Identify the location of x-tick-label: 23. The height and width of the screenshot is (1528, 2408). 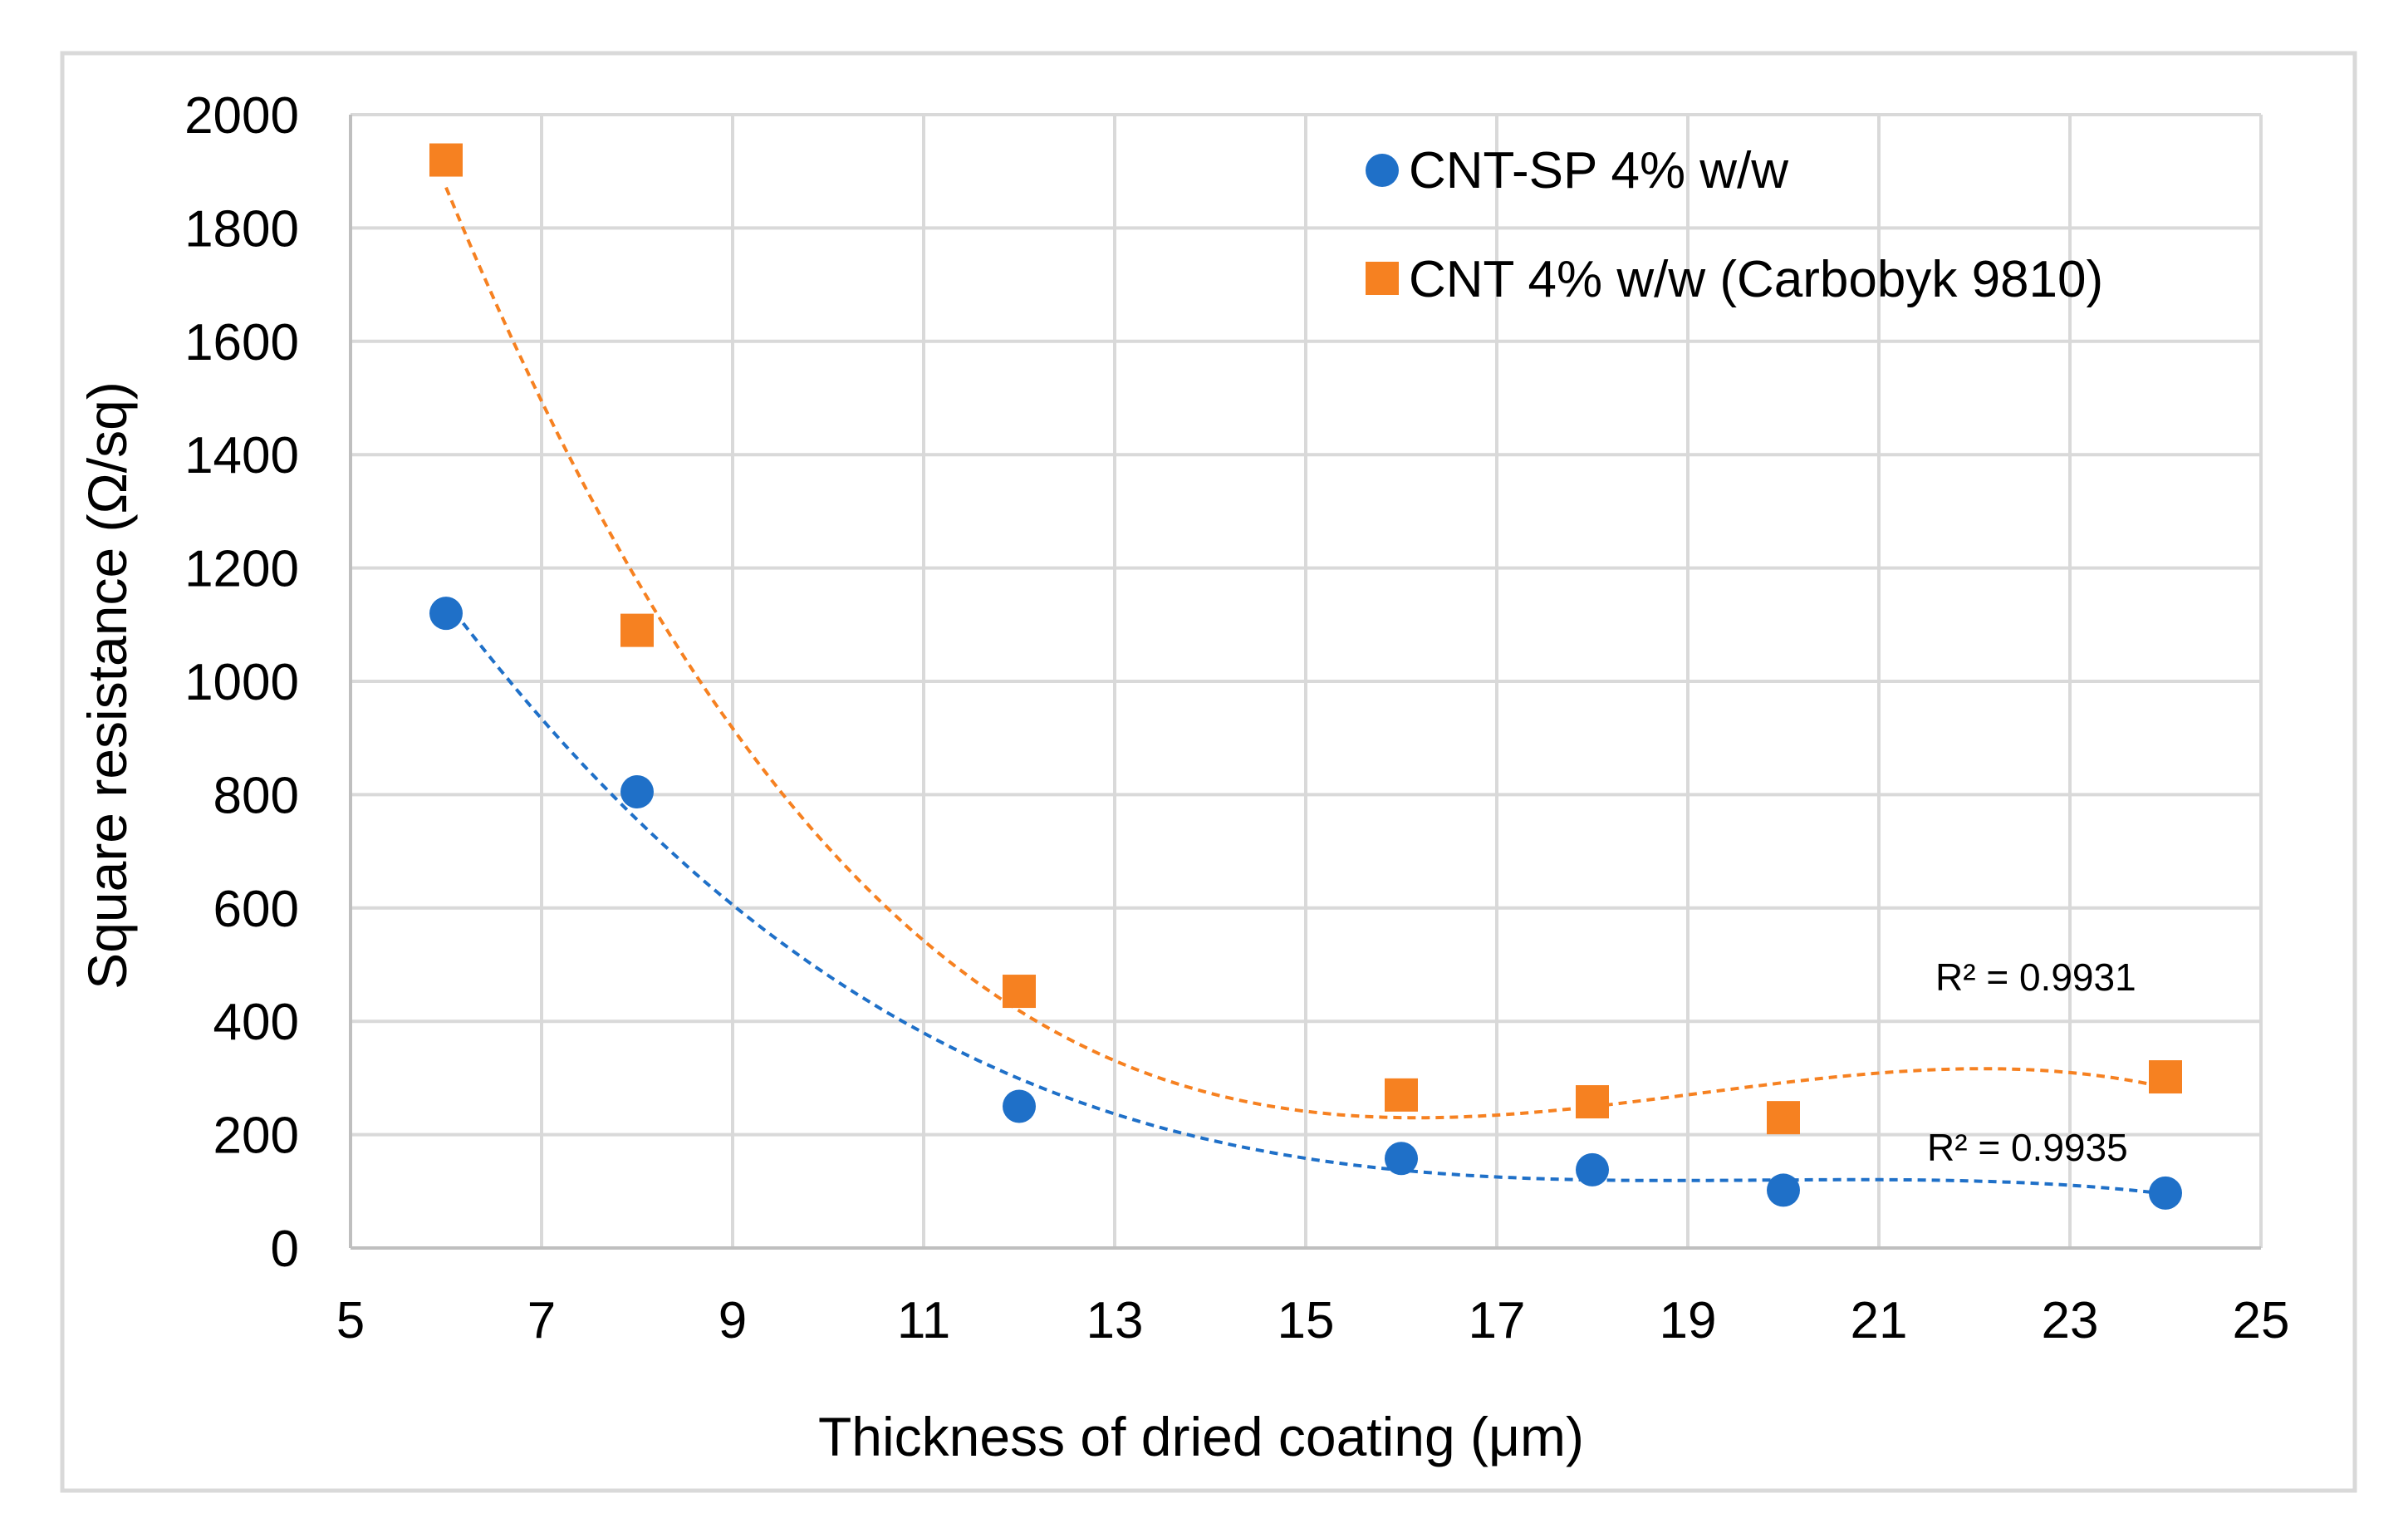
(2070, 1320).